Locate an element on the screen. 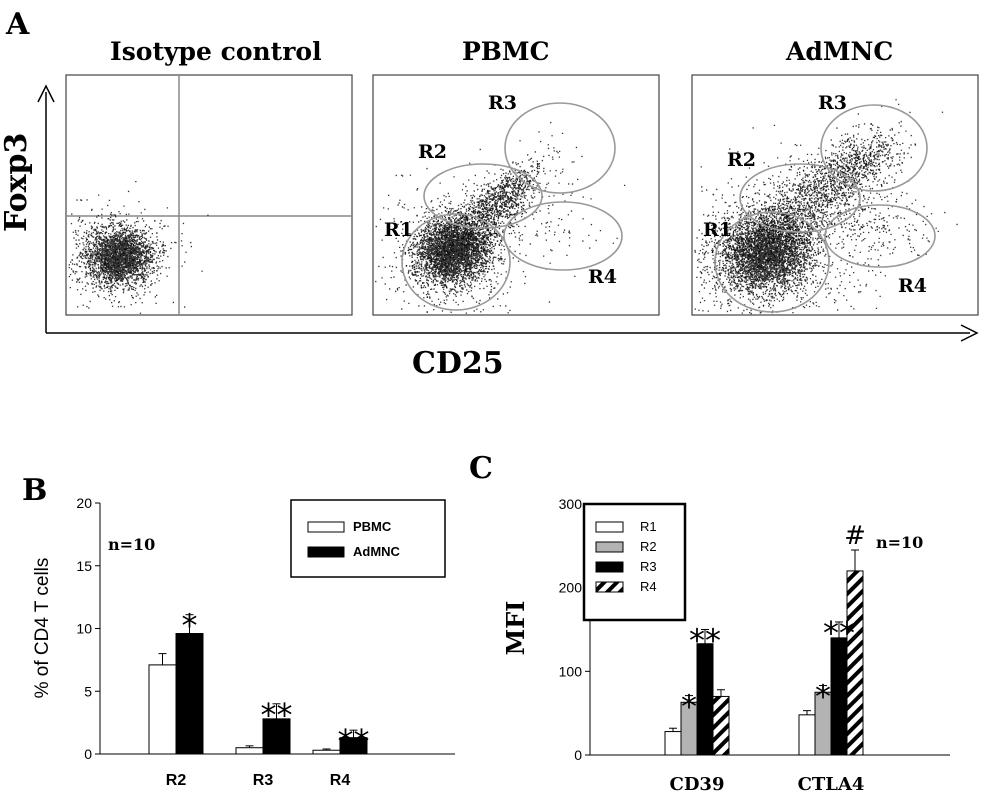 Image resolution: width=989 pixels, height=800 pixels. legend-label-R3: R3 is located at coordinates (648, 566).